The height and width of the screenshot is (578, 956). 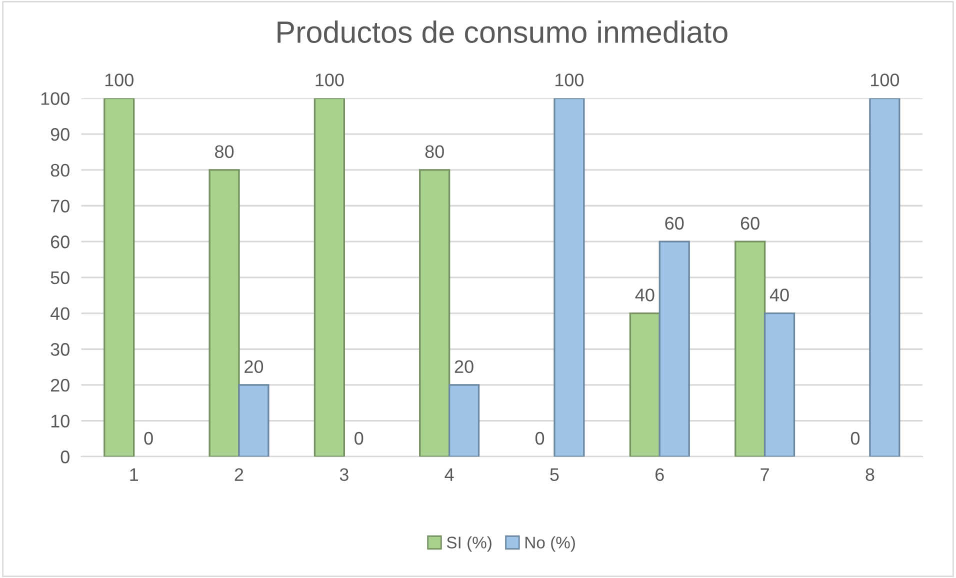 I want to click on y-tick-label: 80, so click(x=60, y=170).